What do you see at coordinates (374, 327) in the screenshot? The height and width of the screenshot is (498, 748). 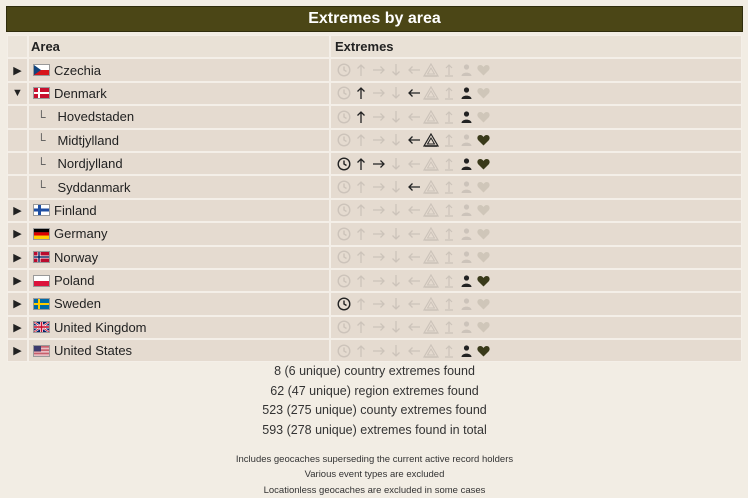 I see `country-row: ▶ United Kingdom` at bounding box center [374, 327].